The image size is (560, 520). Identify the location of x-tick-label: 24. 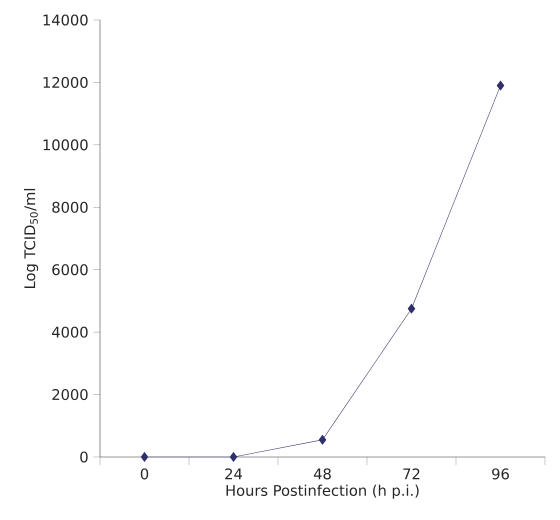
(233, 474).